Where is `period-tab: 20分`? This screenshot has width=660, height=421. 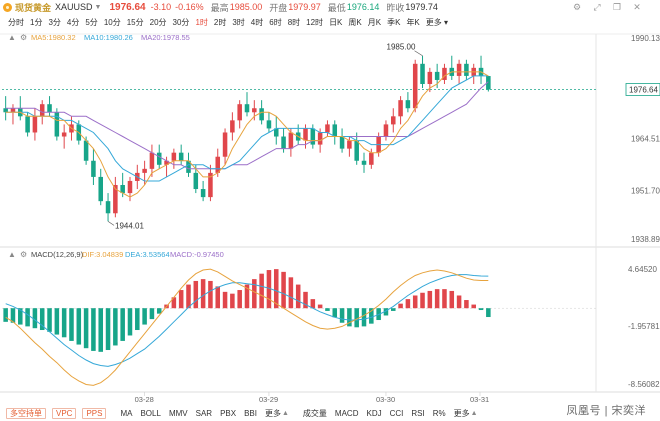 period-tab: 20分 is located at coordinates (158, 22).